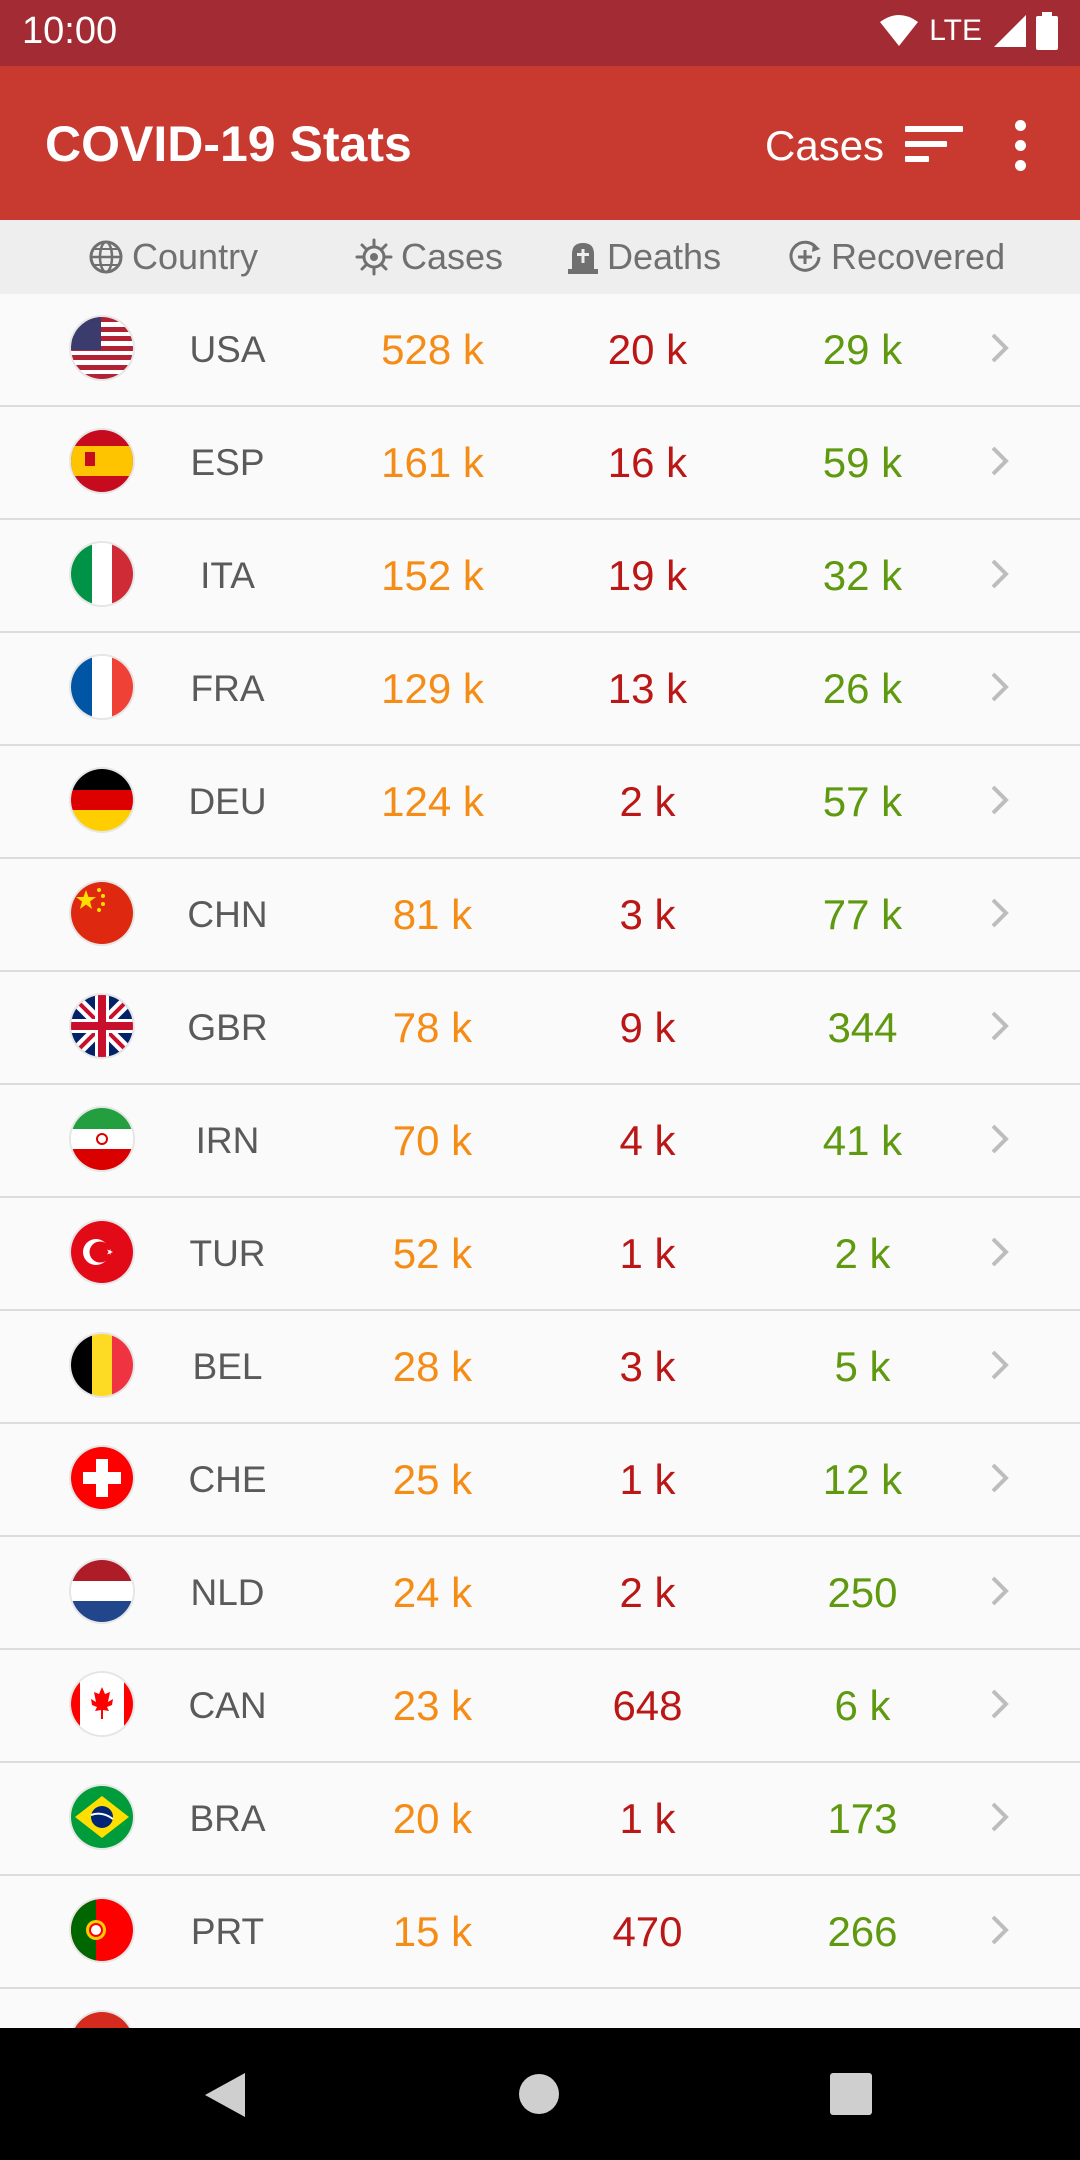 The width and height of the screenshot is (1080, 2160). Describe the element at coordinates (647, 1705) in the screenshot. I see `deaths-value: 648` at that location.